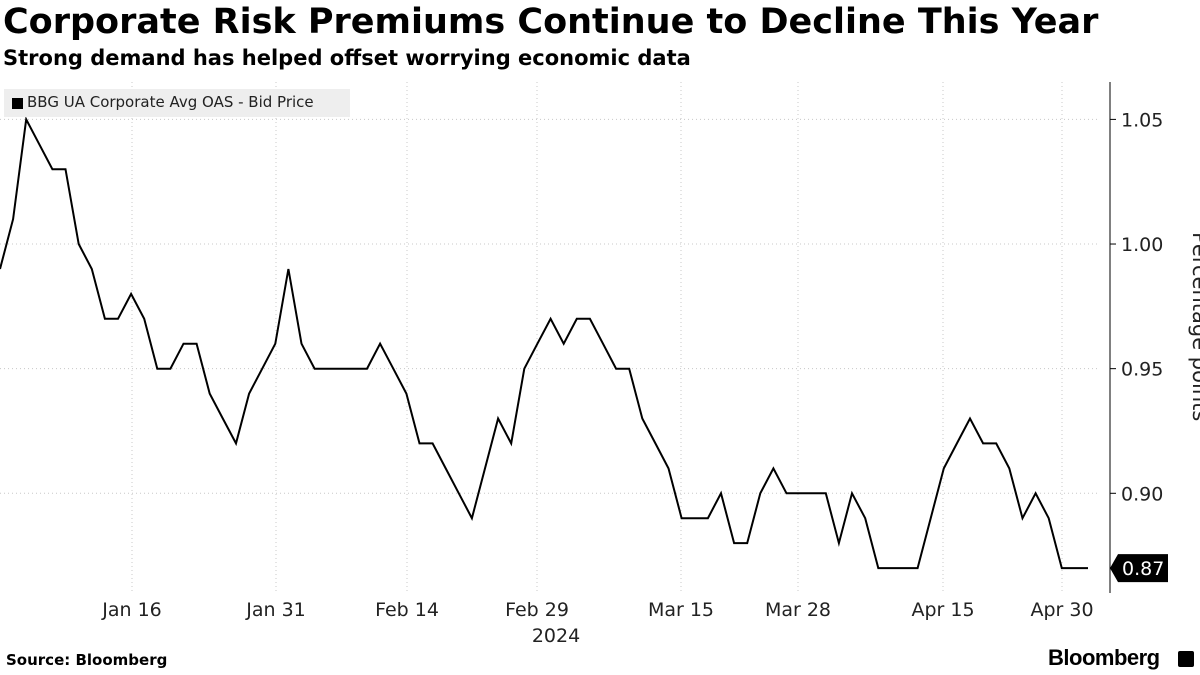 The height and width of the screenshot is (675, 1200). I want to click on y-tick-label: 1.05, so click(1142, 120).